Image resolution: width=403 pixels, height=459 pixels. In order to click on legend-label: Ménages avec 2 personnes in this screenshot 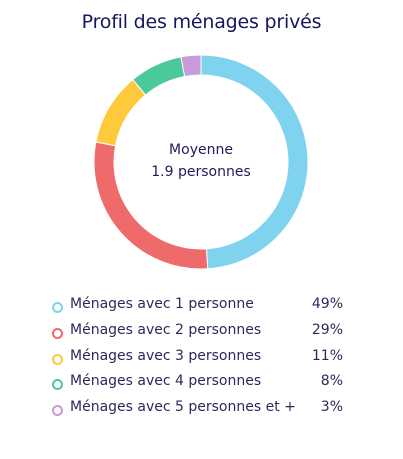, I will do `click(166, 329)`.